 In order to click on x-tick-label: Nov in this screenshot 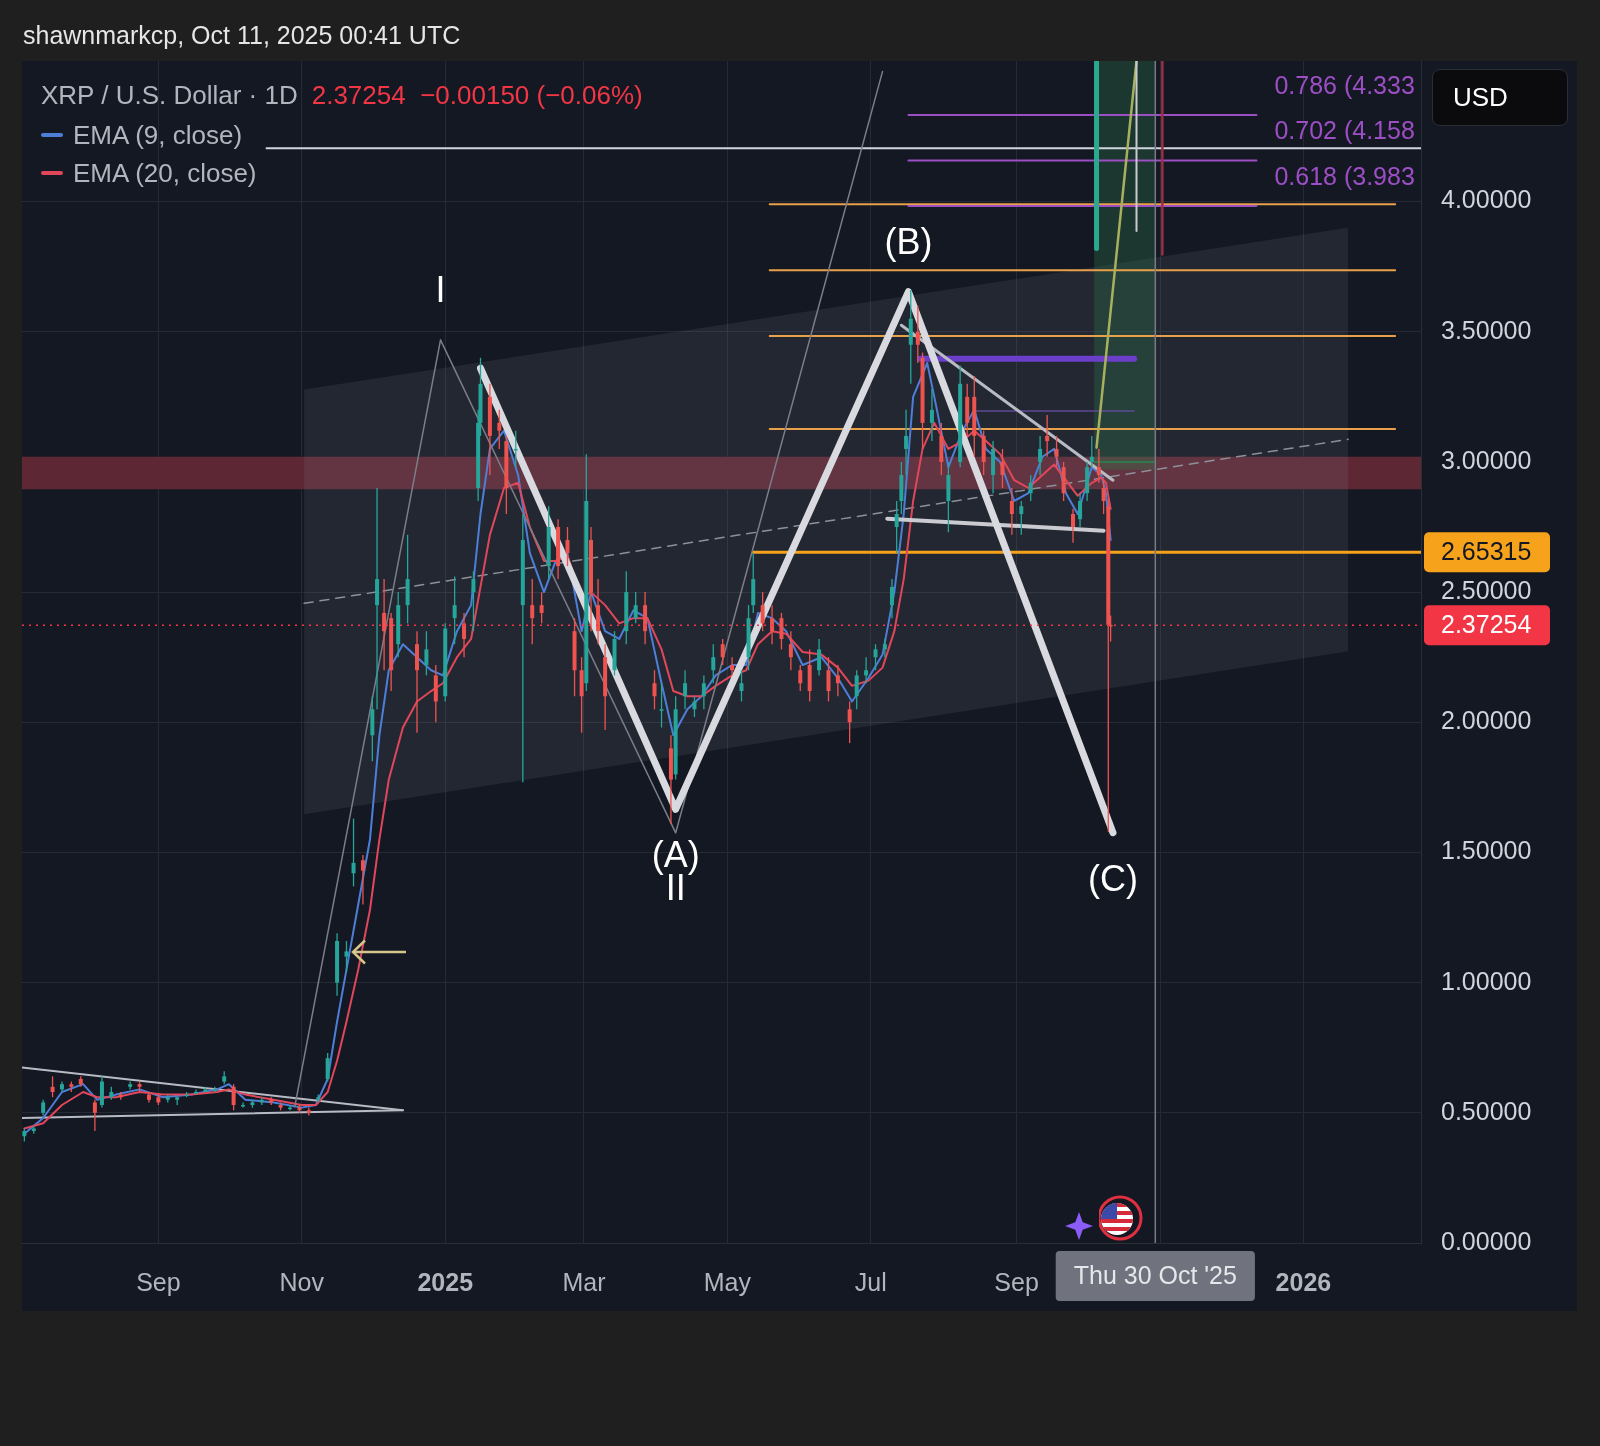, I will do `click(302, 1281)`.